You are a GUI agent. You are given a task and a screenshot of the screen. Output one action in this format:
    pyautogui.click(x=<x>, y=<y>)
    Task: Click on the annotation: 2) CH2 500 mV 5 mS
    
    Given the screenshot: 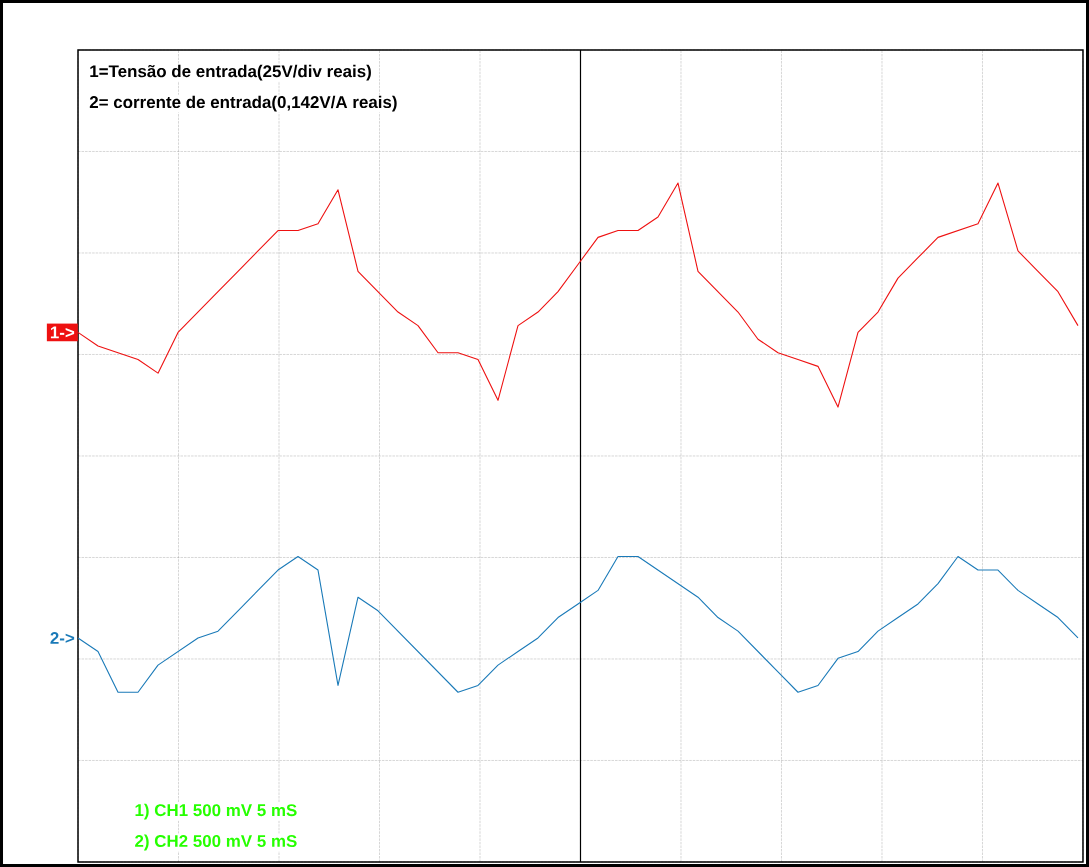 What is the action you would take?
    pyautogui.click(x=216, y=842)
    